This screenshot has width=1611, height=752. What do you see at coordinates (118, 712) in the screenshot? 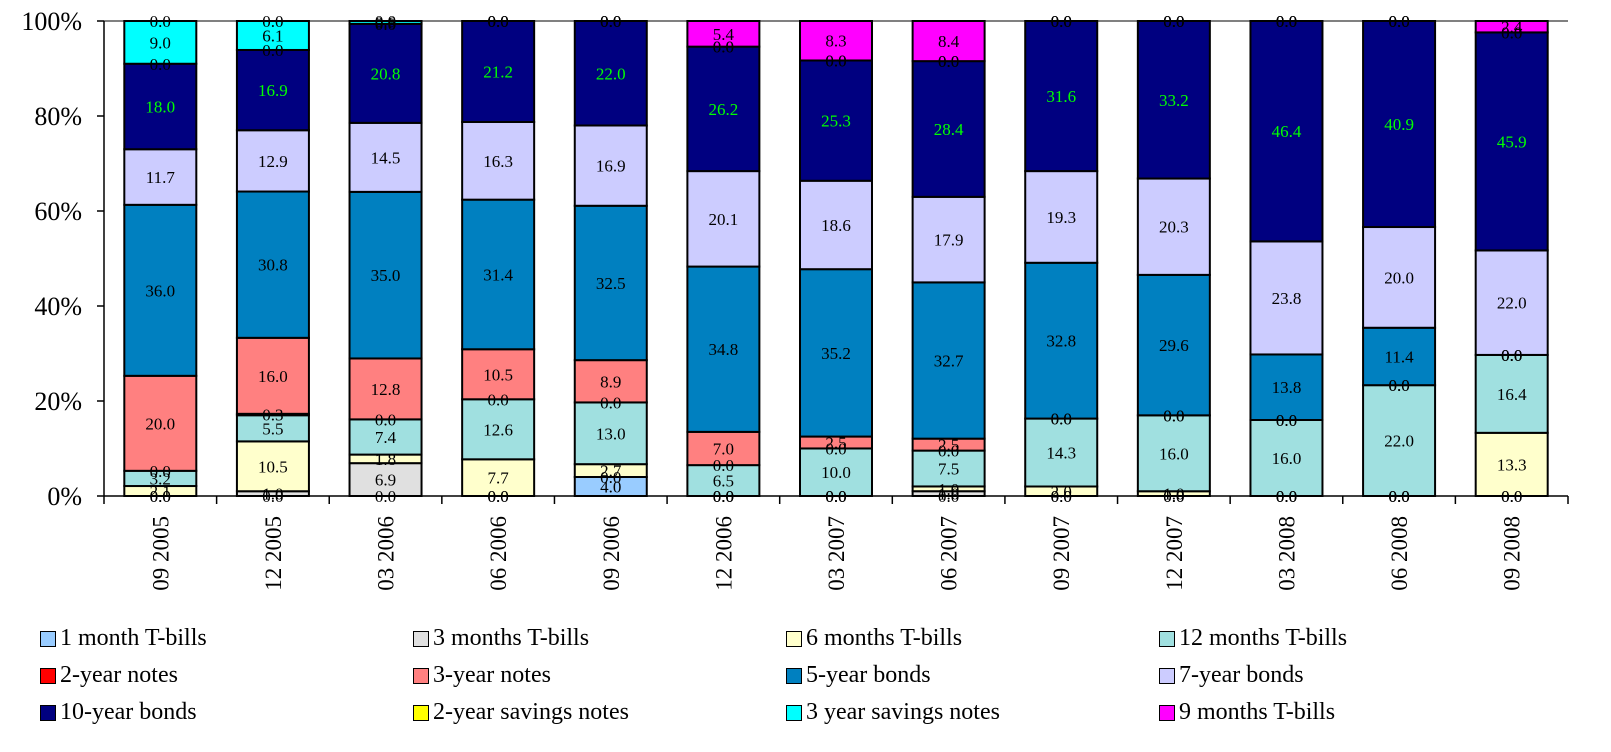
I see `legend-item: 10-year bonds` at bounding box center [118, 712].